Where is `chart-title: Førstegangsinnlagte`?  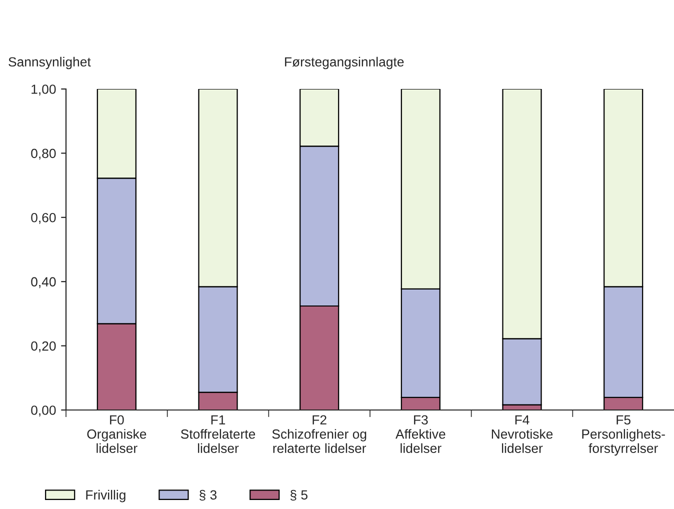 chart-title: Førstegangsinnlagte is located at coordinates (344, 63).